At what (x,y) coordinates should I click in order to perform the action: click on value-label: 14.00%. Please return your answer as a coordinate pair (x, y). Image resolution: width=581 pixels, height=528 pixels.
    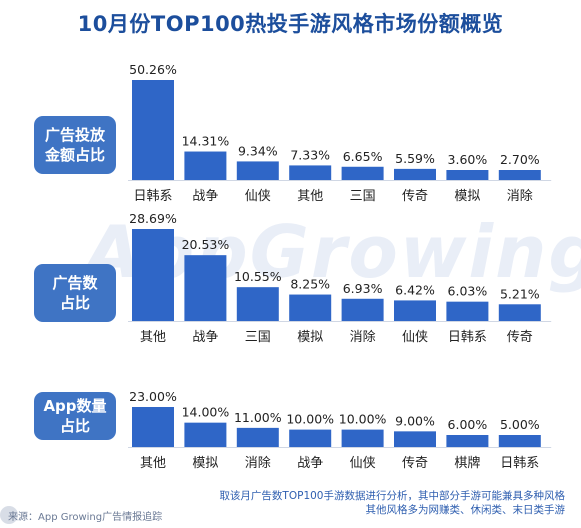
    Looking at the image, I should click on (206, 412).